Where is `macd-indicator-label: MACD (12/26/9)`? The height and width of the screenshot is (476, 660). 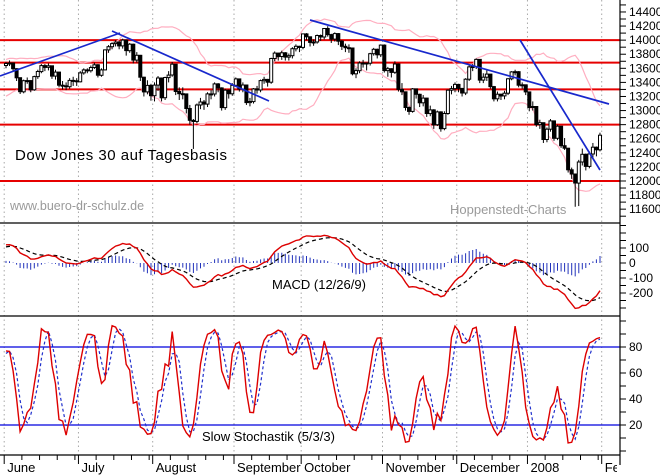 macd-indicator-label: MACD (12/26/9) is located at coordinates (319, 284).